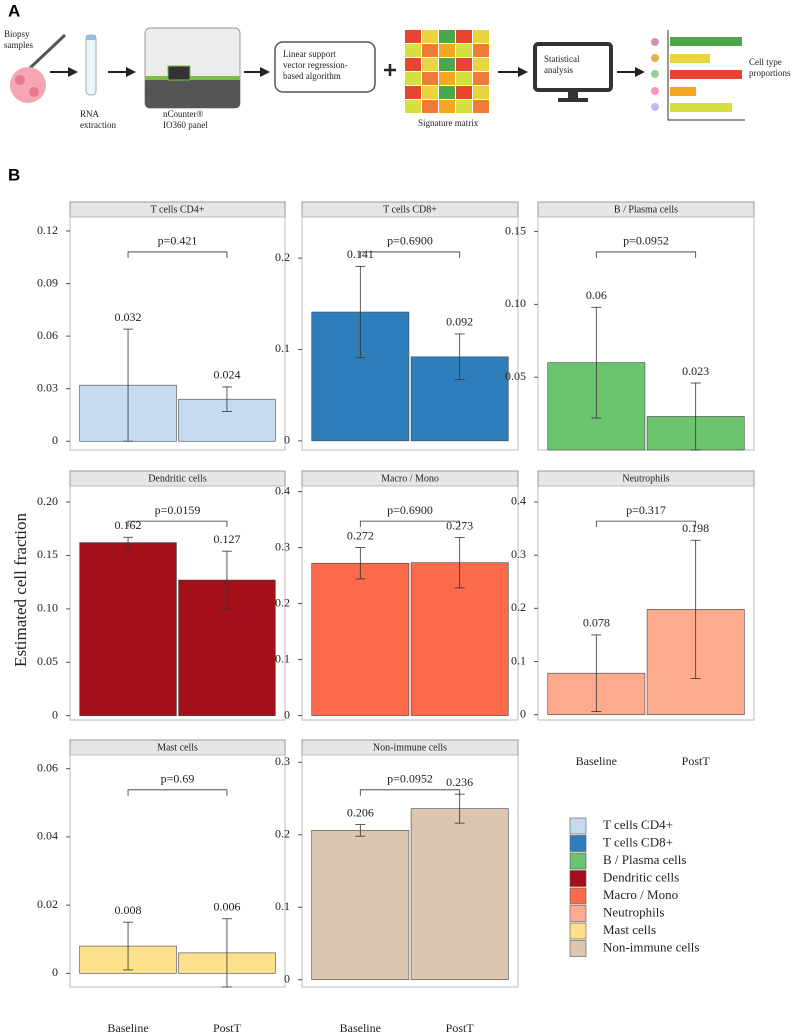 The image size is (792, 1036). What do you see at coordinates (765, 62) in the screenshot?
I see `step-label: Cell type` at bounding box center [765, 62].